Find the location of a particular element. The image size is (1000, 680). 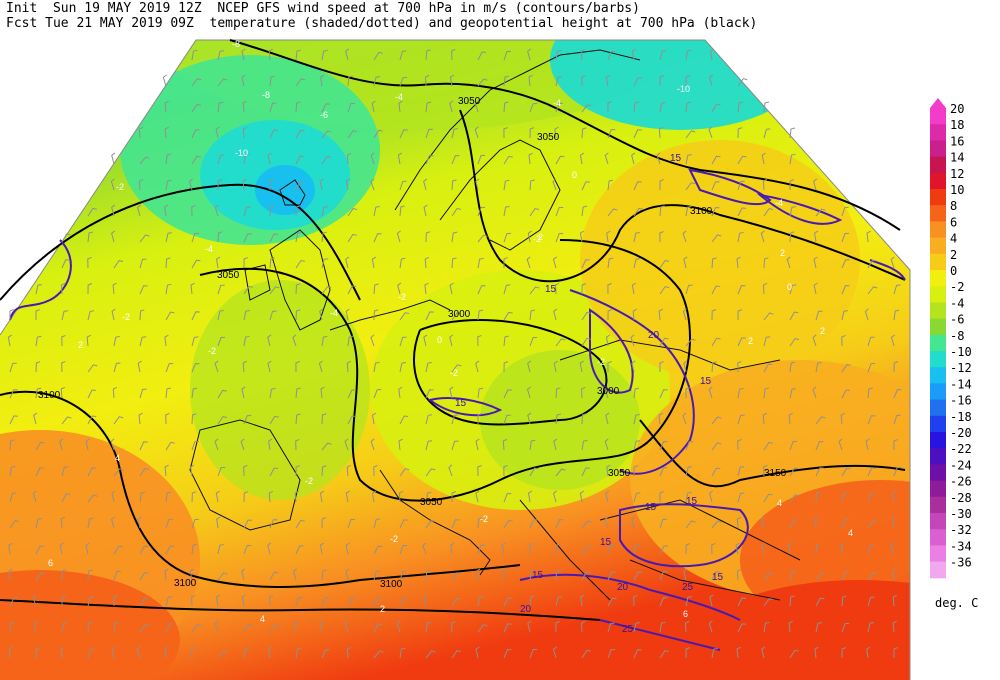

temp-label: 2 is located at coordinates (382, 609).